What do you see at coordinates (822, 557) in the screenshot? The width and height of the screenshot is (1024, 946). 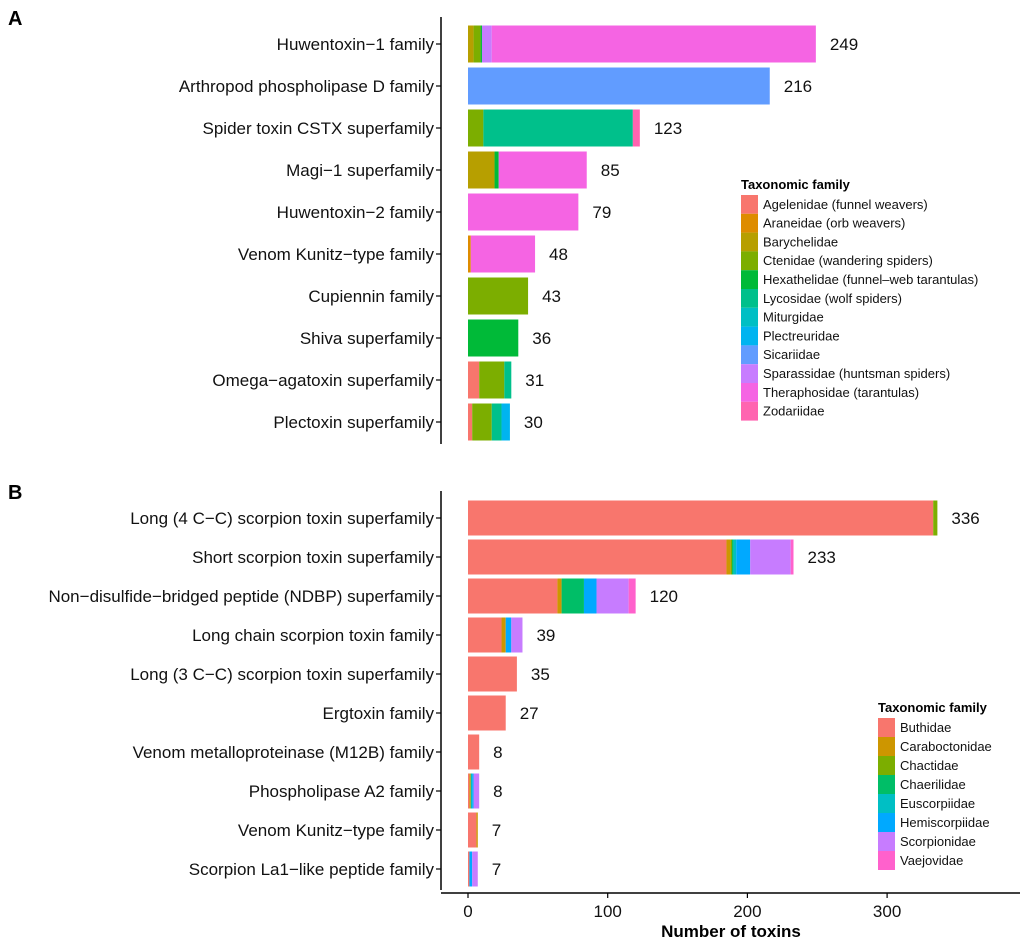 I see `value-label: 233` at bounding box center [822, 557].